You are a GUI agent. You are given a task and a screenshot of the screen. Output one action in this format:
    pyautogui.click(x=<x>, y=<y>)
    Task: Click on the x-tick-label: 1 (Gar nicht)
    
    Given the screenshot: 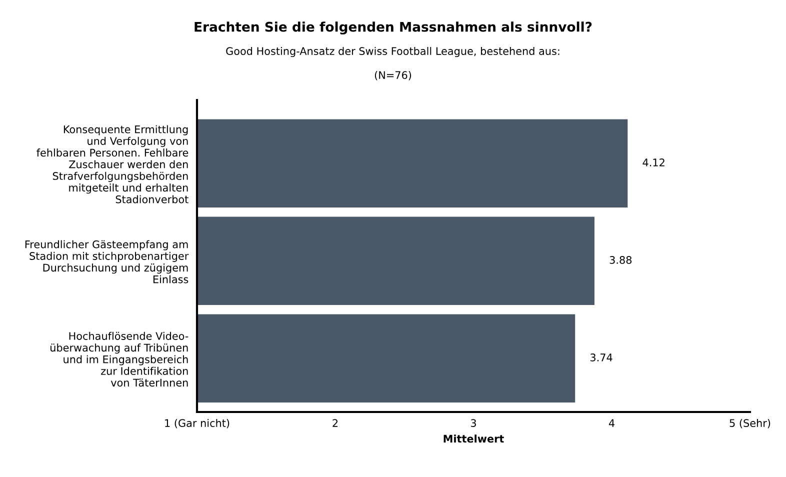 What is the action you would take?
    pyautogui.click(x=197, y=423)
    